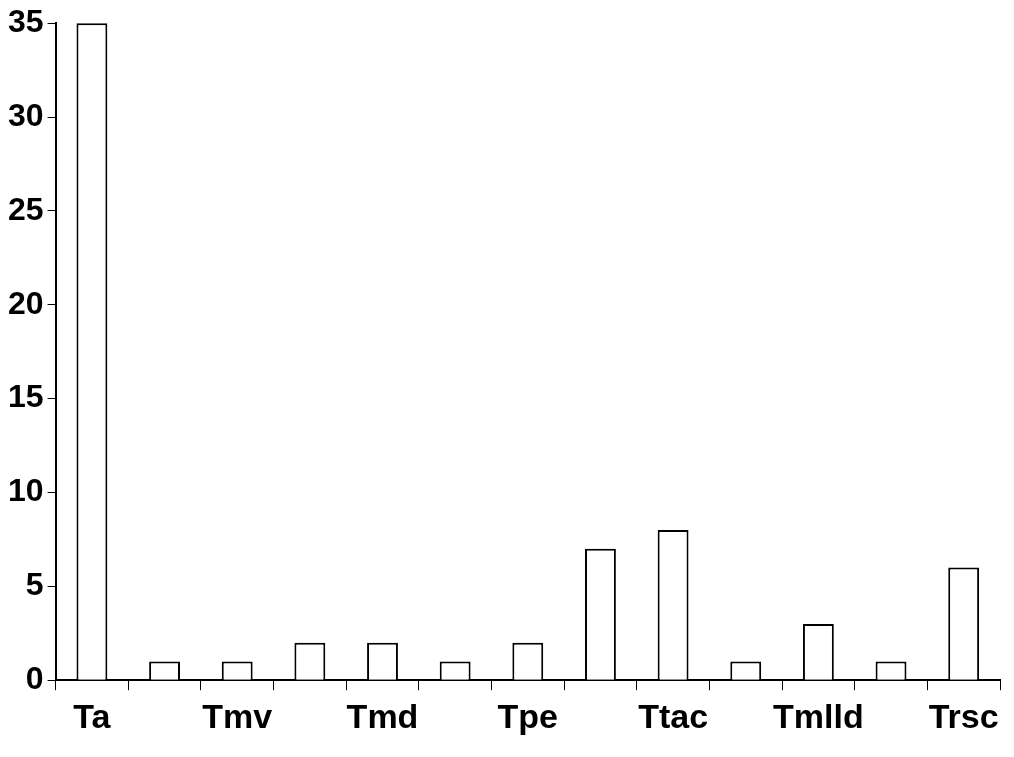  I want to click on x-tick-label: Tmd, so click(382, 715).